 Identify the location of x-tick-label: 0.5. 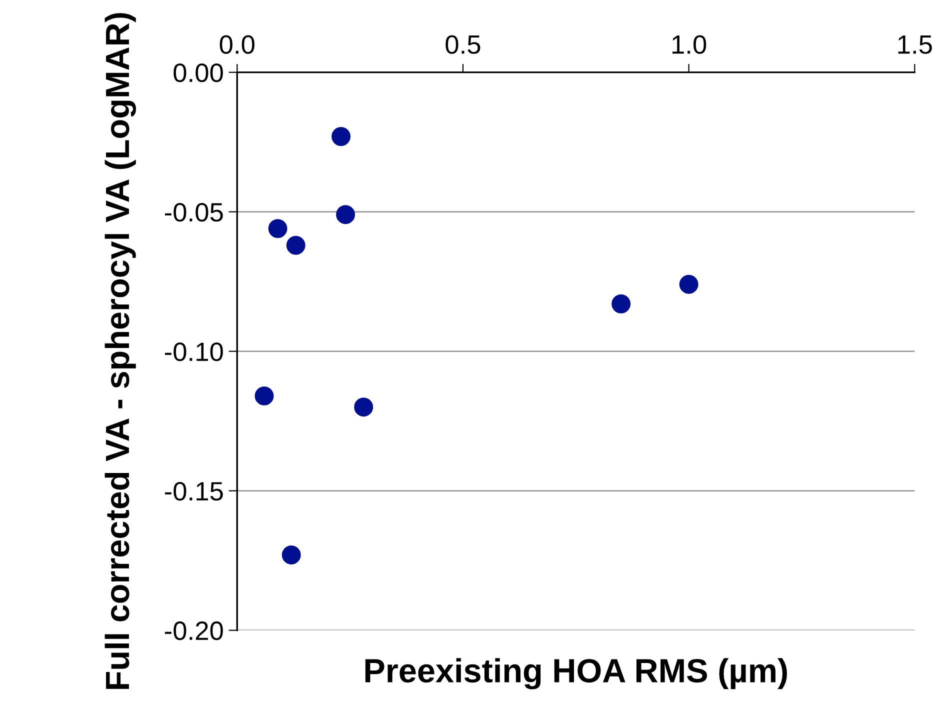
(463, 44).